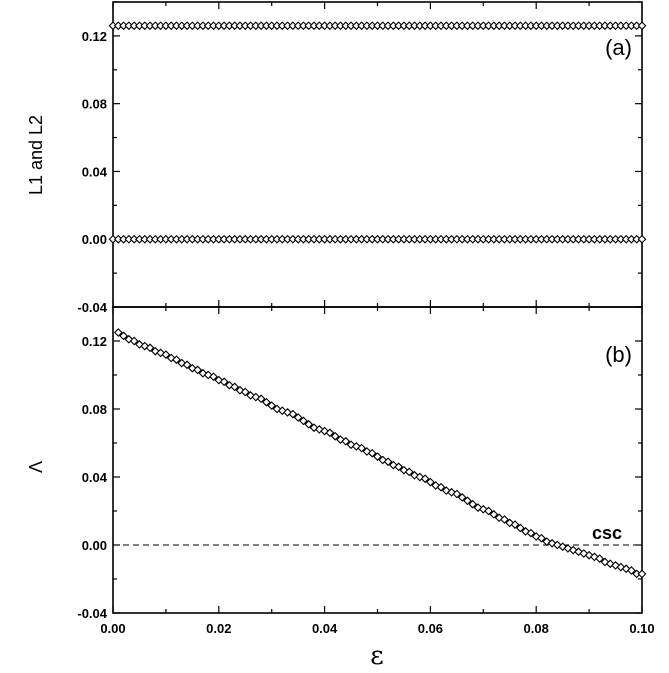 The image size is (669, 673). I want to click on series-1-point, so click(642, 26).